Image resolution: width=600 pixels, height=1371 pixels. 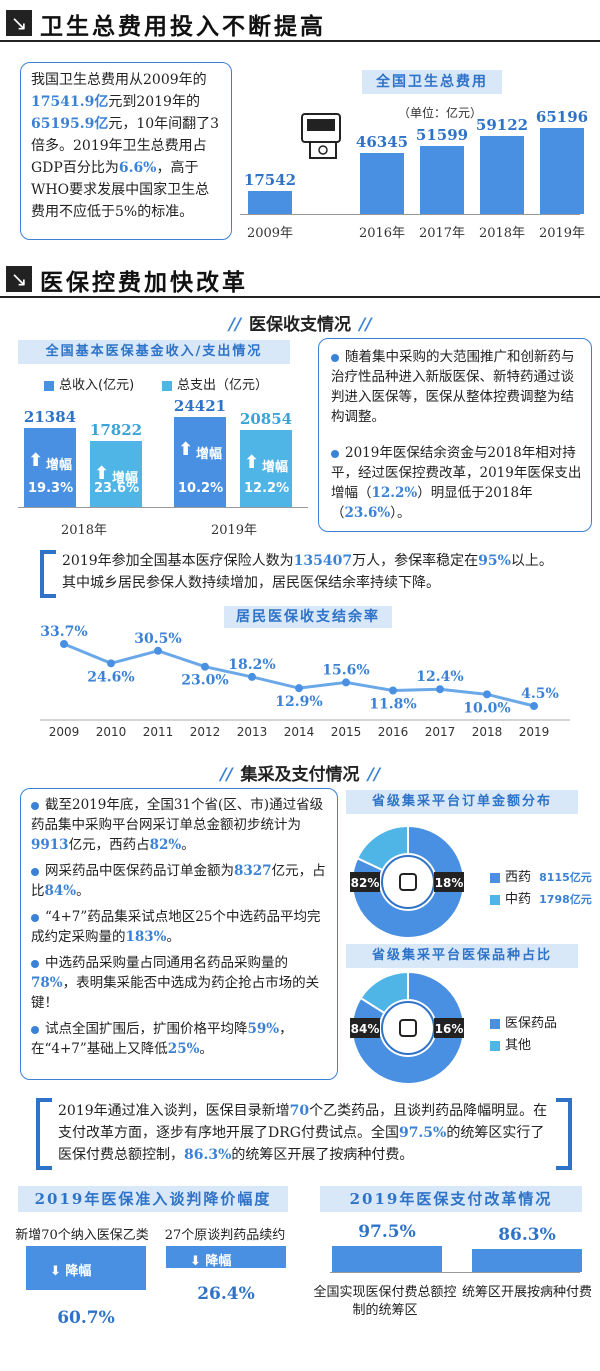 I want to click on pie2-title: 省级集采平台医保品种占比, so click(x=462, y=956).